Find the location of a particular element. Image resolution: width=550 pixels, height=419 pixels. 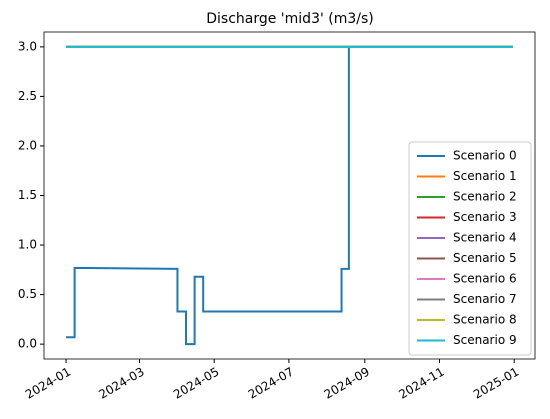

y-tick-label: 3.0 is located at coordinates (27, 46).